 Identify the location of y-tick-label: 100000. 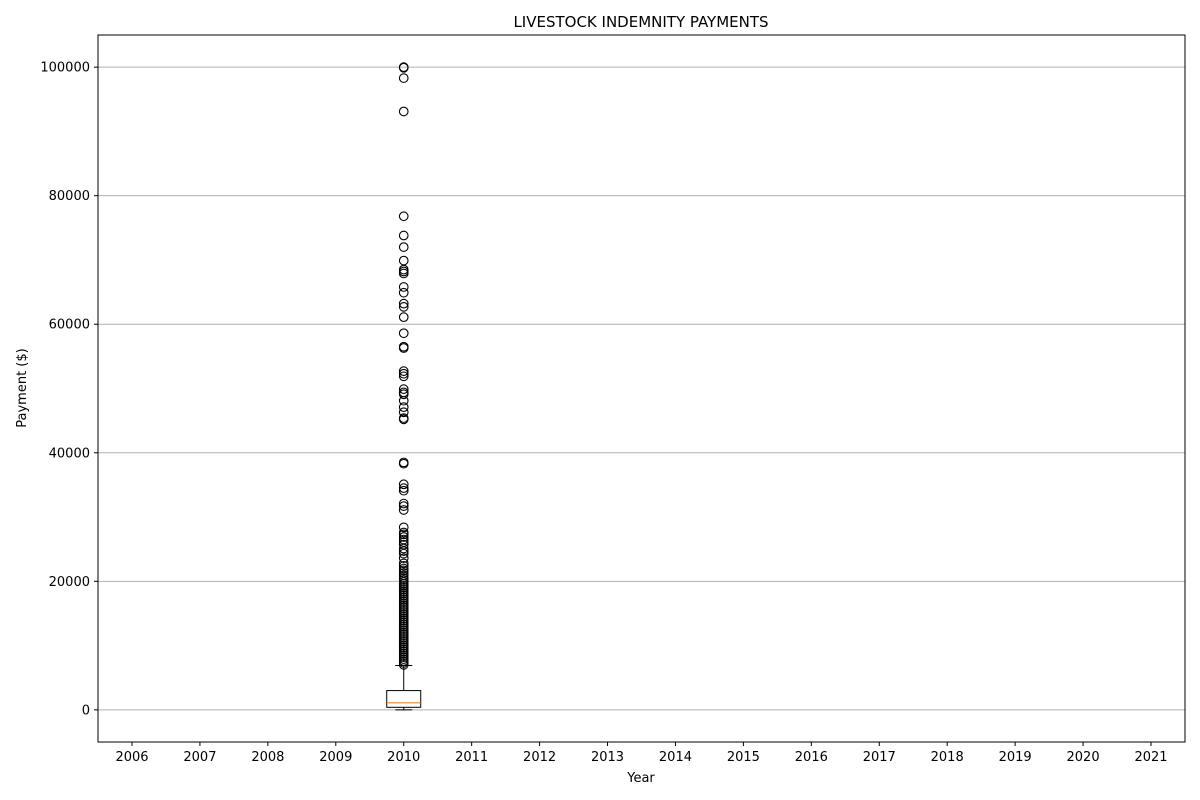
(65, 68).